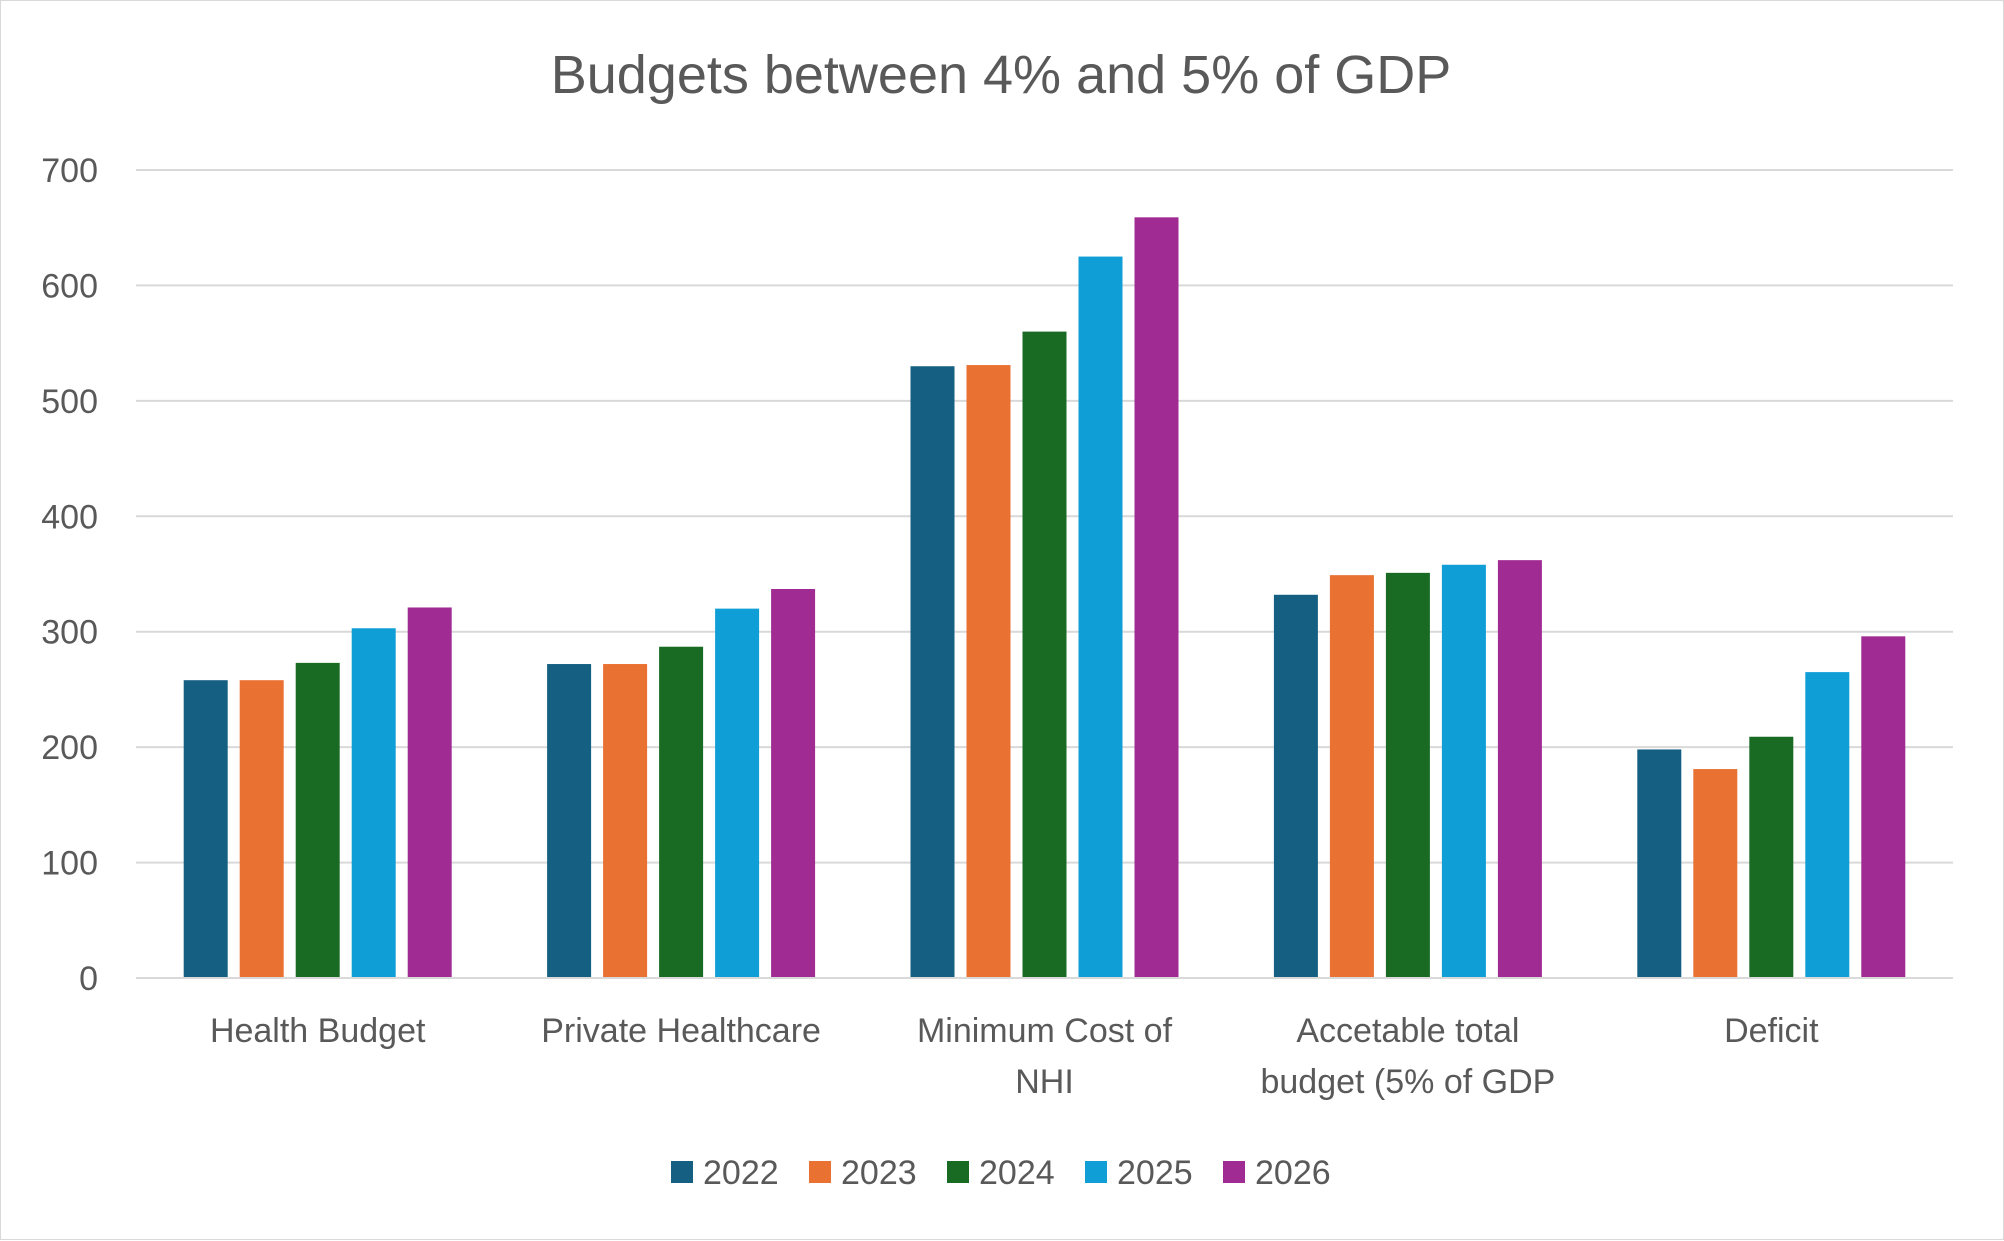 This screenshot has width=2004, height=1241. I want to click on legend-label: 2023, so click(879, 1173).